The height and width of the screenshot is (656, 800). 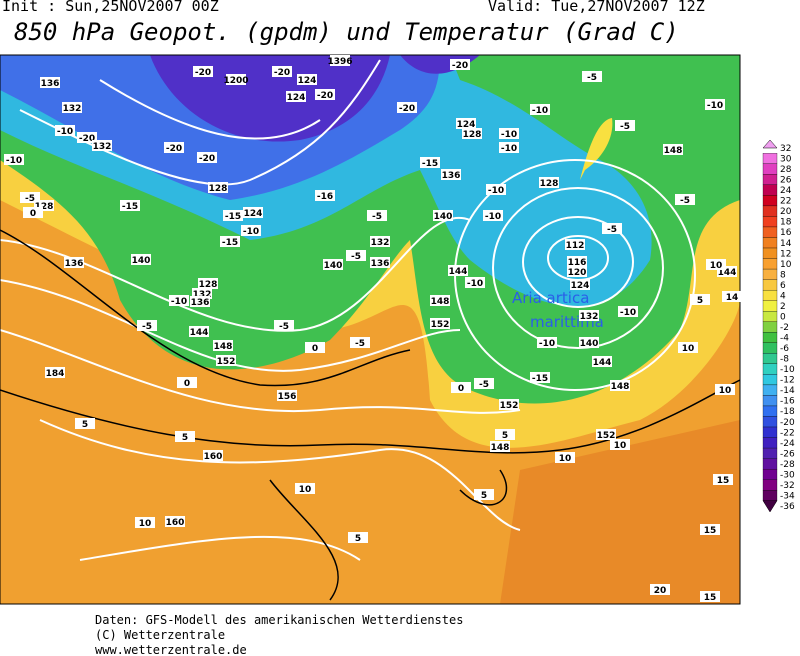 What do you see at coordinates (787, 391) in the screenshot?
I see `colorbar-label: -14` at bounding box center [787, 391].